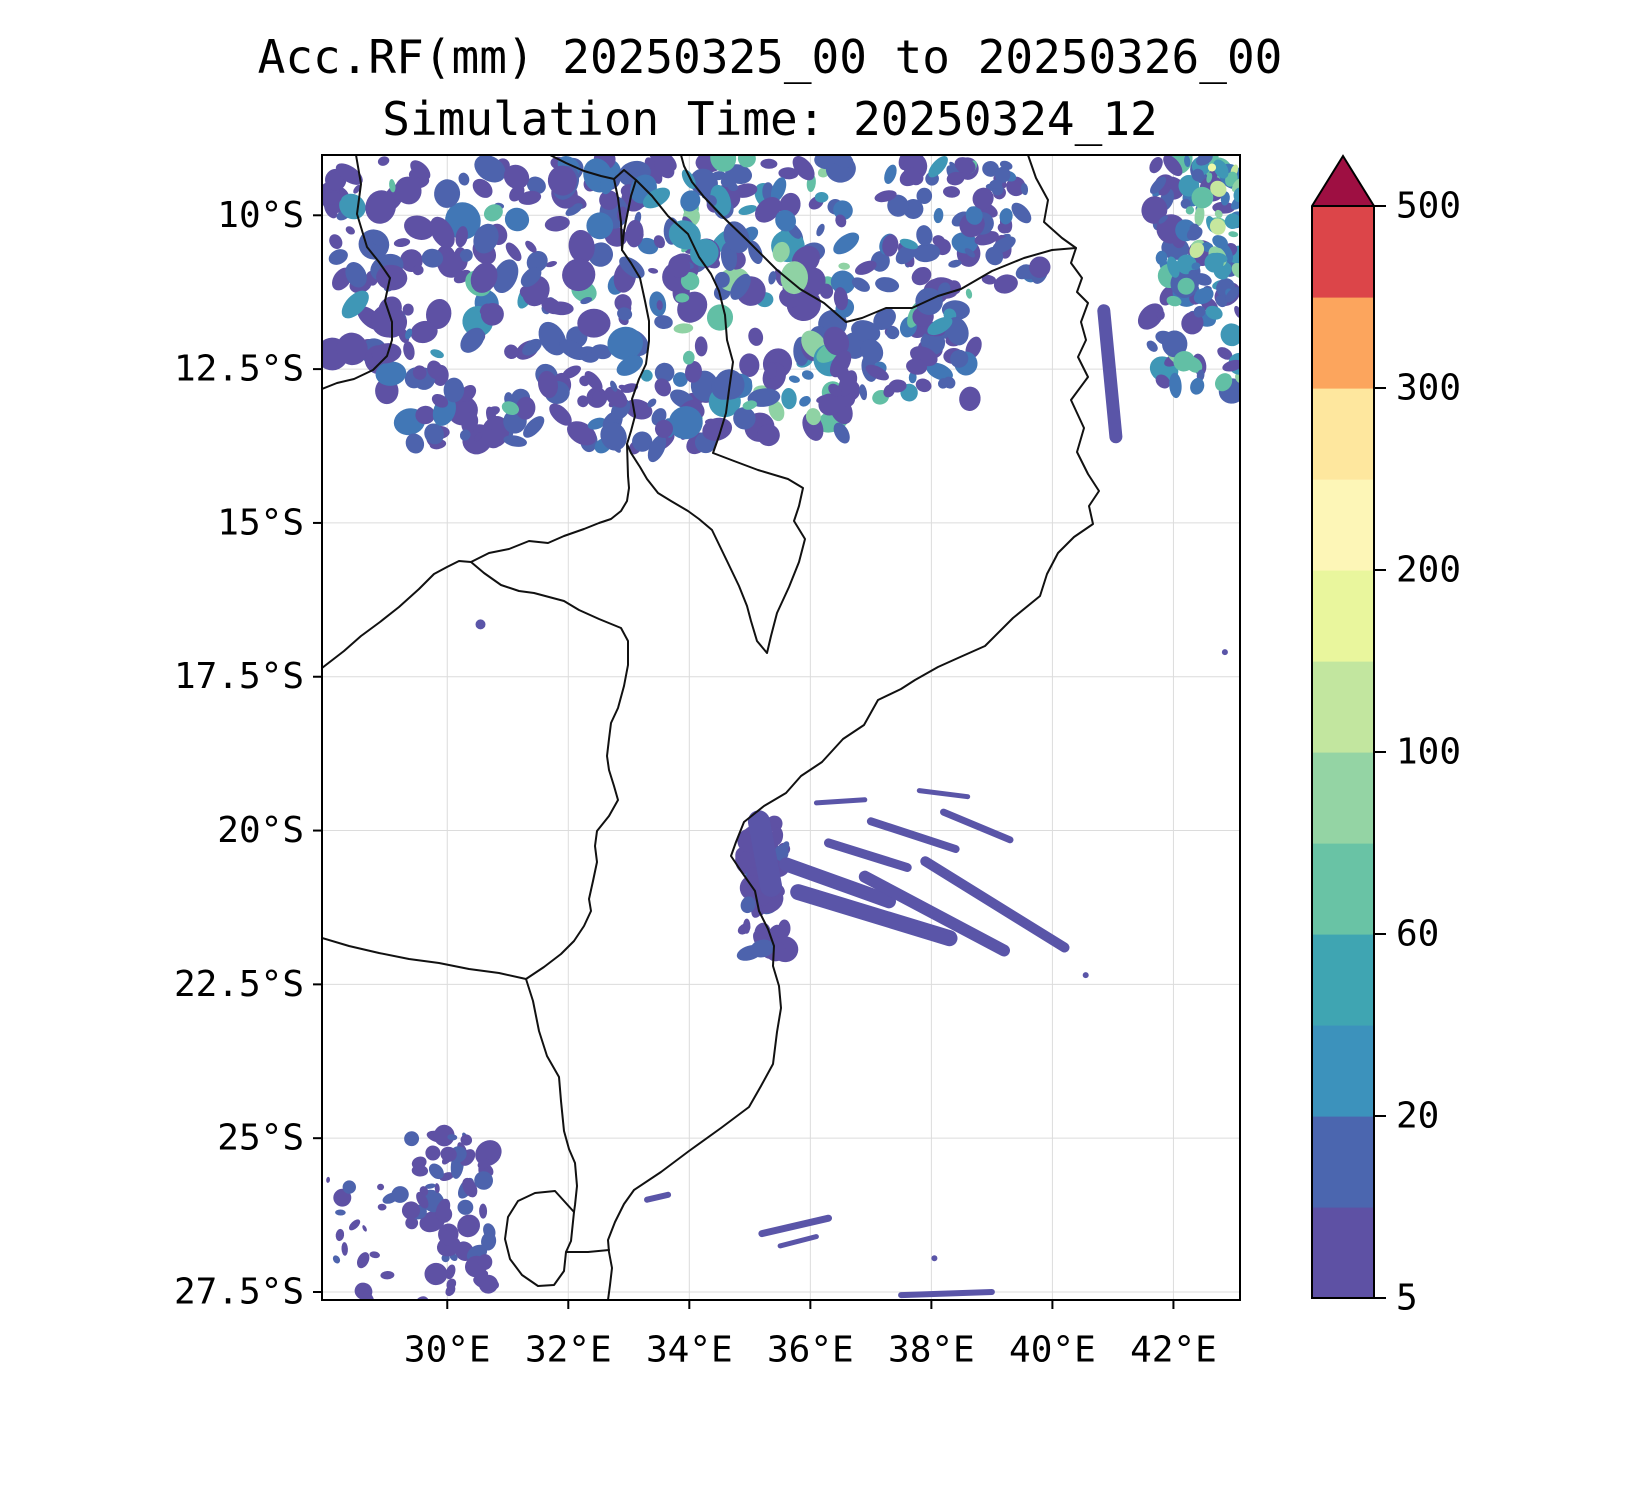  What do you see at coordinates (1417, 1116) in the screenshot?
I see `colorbar-tick-label: 20` at bounding box center [1417, 1116].